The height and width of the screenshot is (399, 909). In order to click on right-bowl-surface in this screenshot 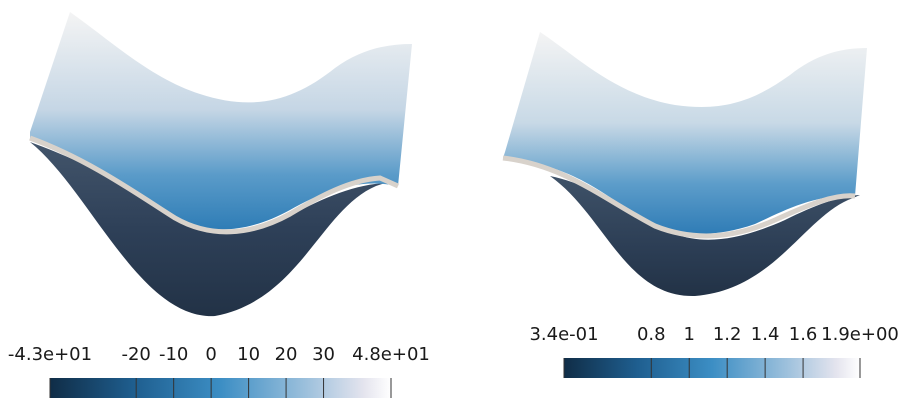, I will do `click(705, 236)`.